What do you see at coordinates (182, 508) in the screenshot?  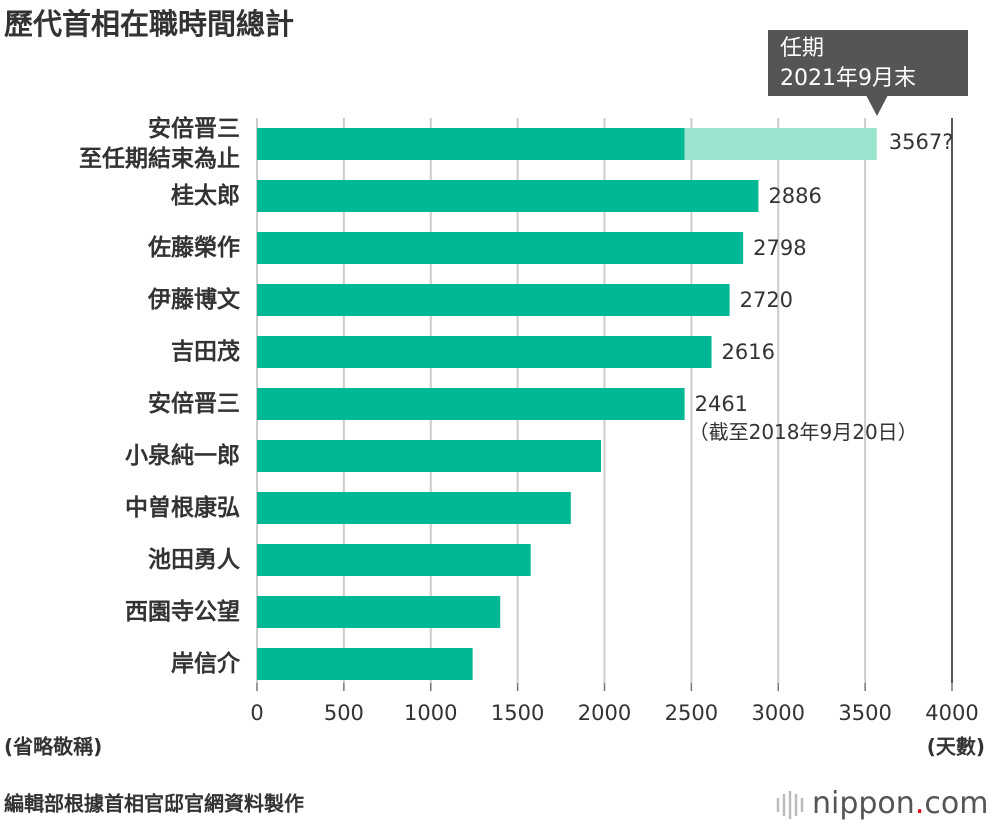 I see `category-label: 中曽根康弘` at bounding box center [182, 508].